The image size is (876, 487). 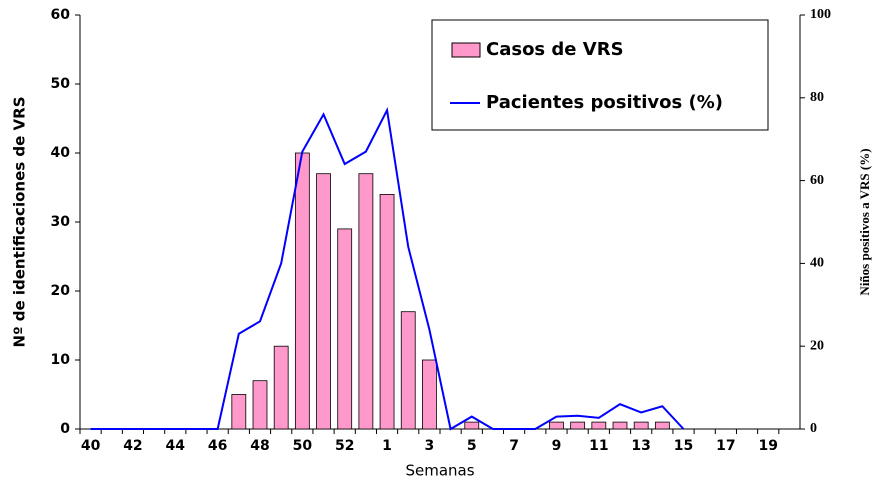 I want to click on y-tick-label: 0, so click(x=65, y=429).